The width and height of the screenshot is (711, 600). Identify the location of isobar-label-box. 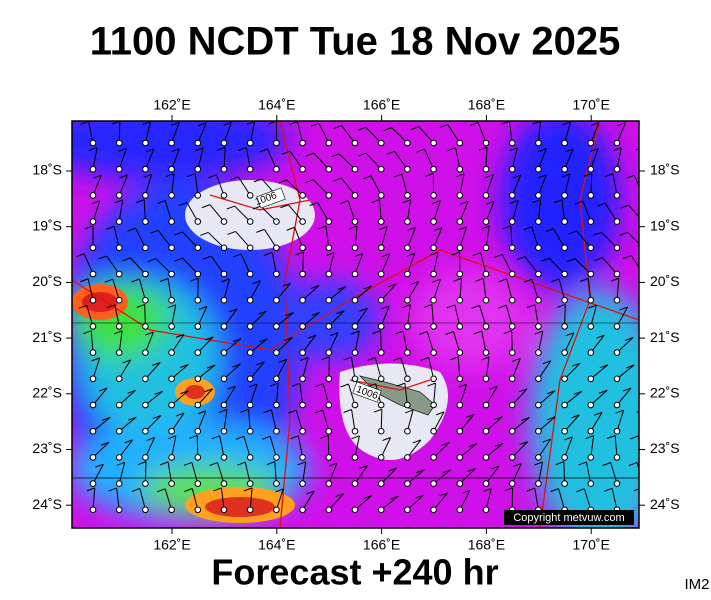
(271, 198).